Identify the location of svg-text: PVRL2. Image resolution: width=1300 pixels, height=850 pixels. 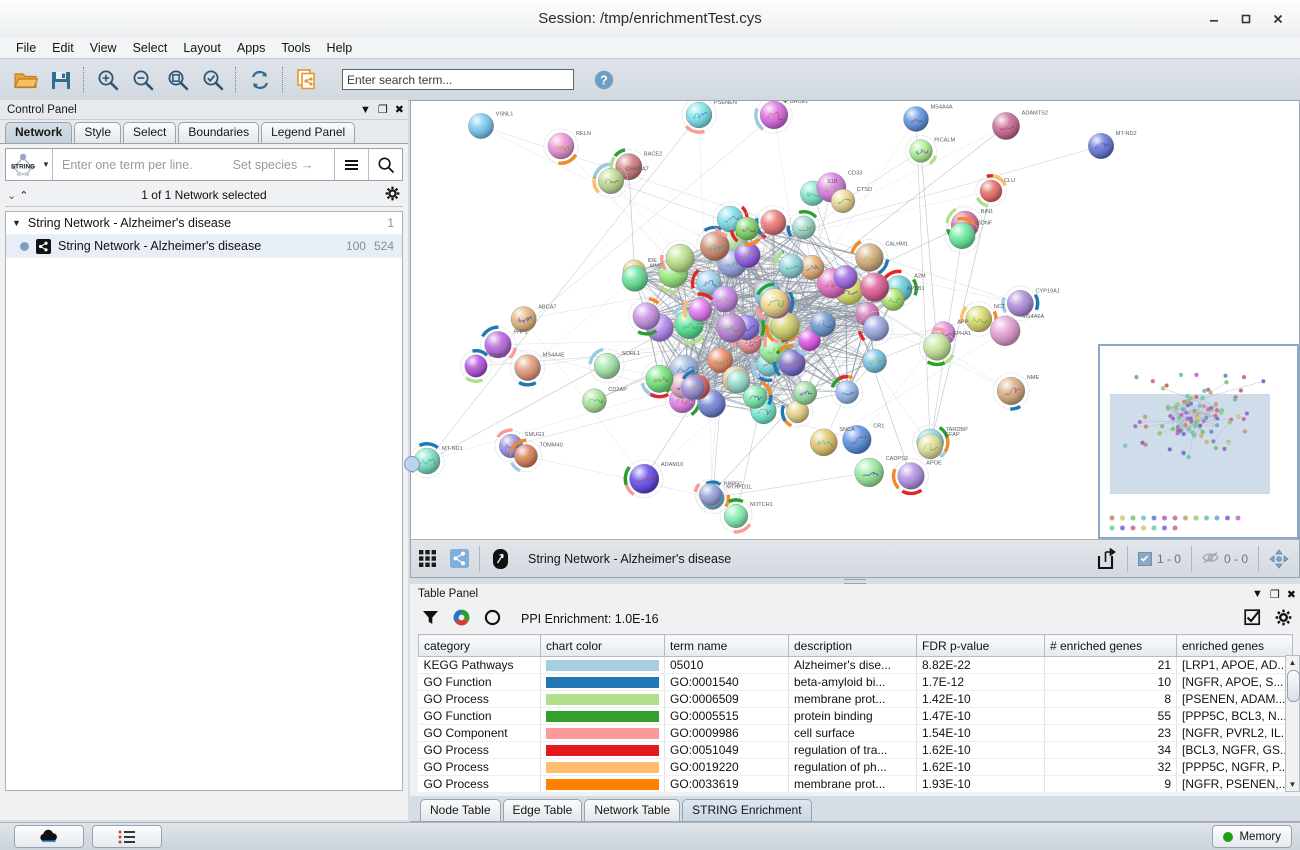
(498, 356).